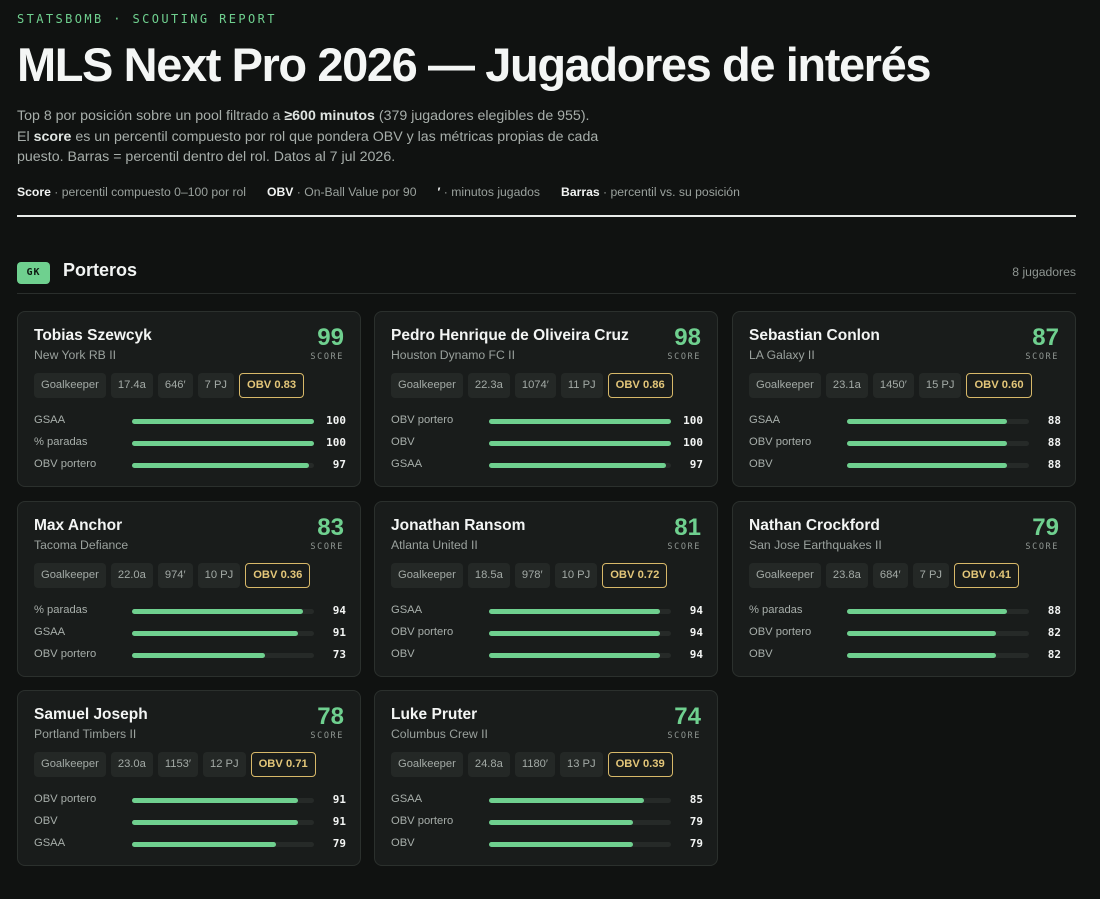 The image size is (1100, 899). I want to click on legend-key: ′, so click(439, 191).